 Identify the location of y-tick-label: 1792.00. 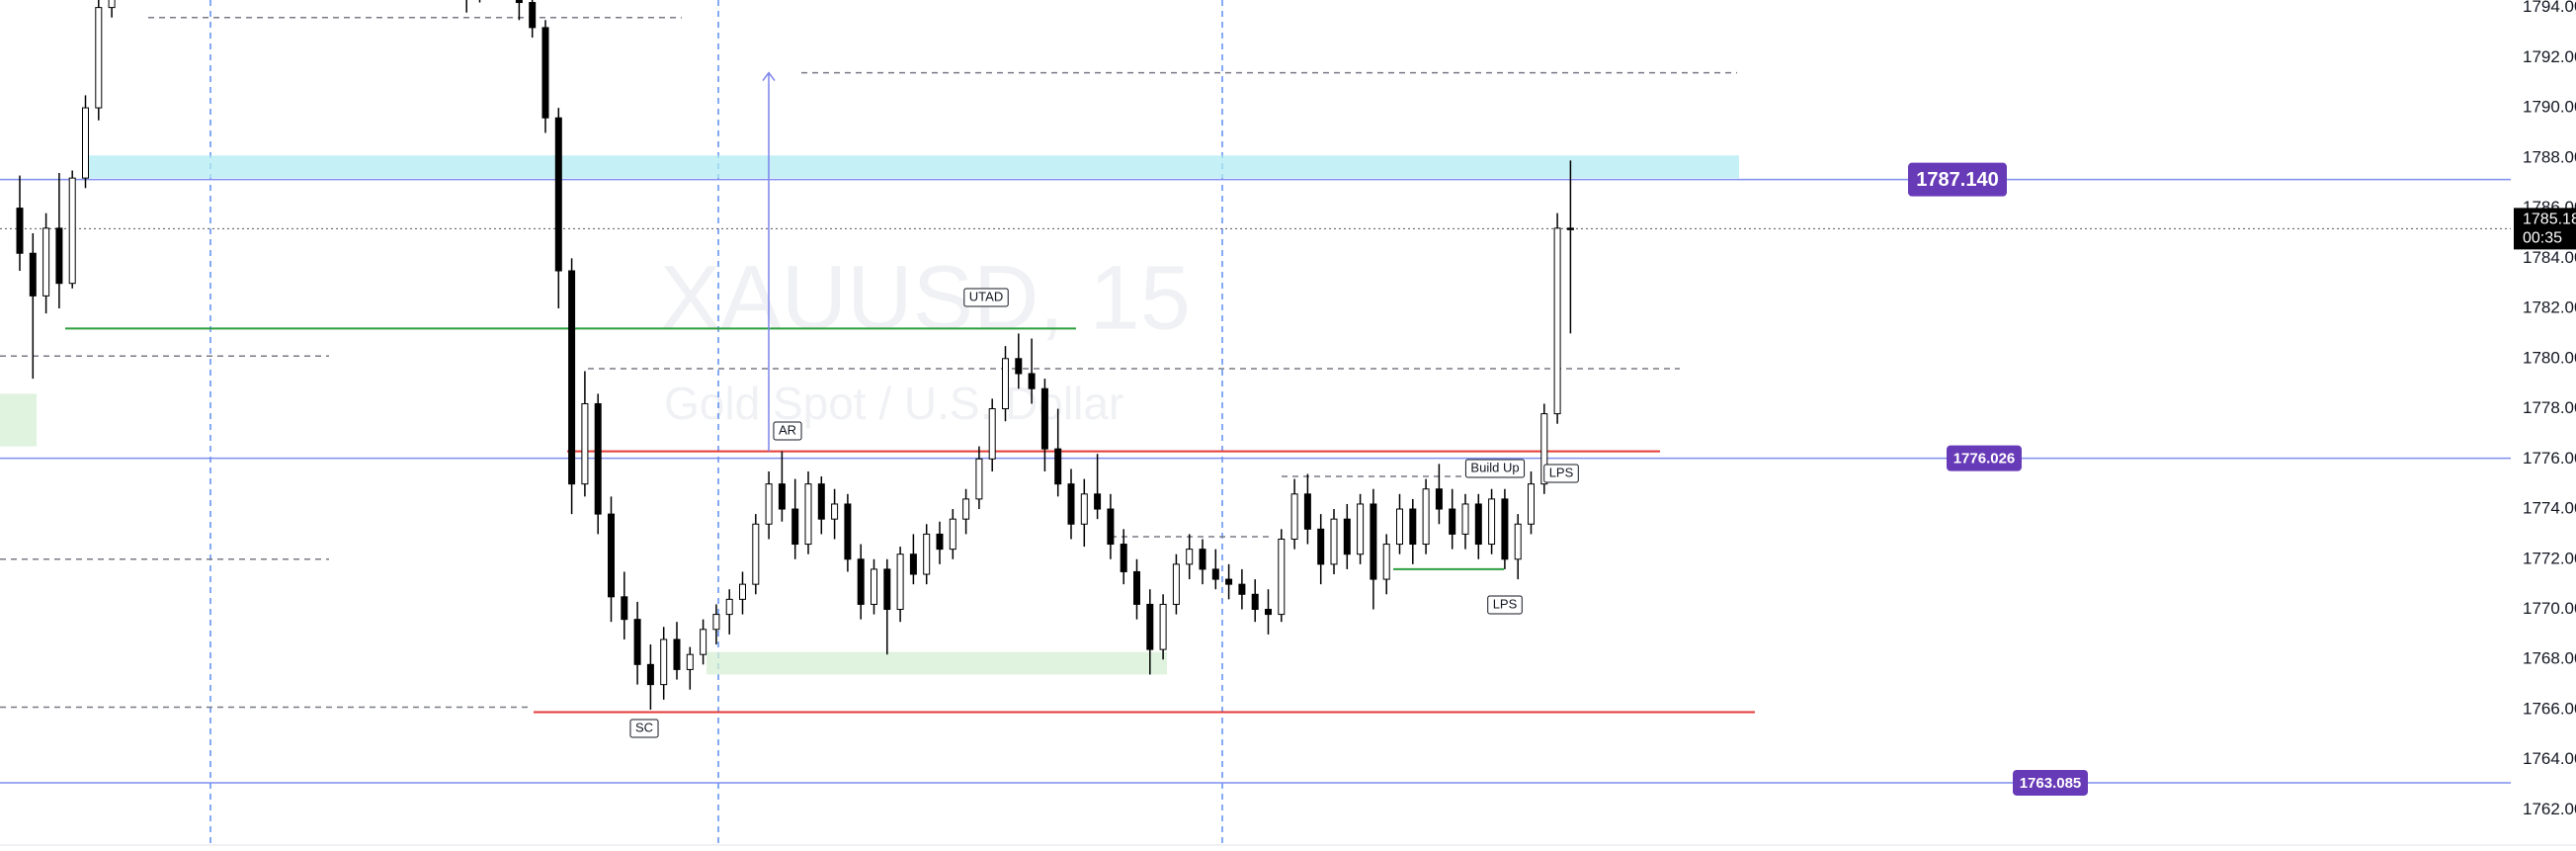
(2549, 56).